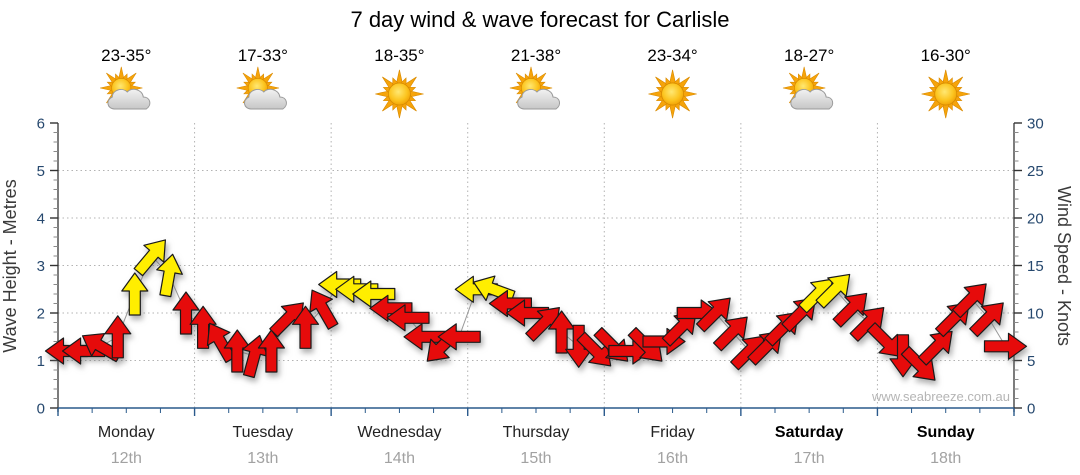 The width and height of the screenshot is (1080, 475). I want to click on right-tick-label: 0, so click(1031, 409).